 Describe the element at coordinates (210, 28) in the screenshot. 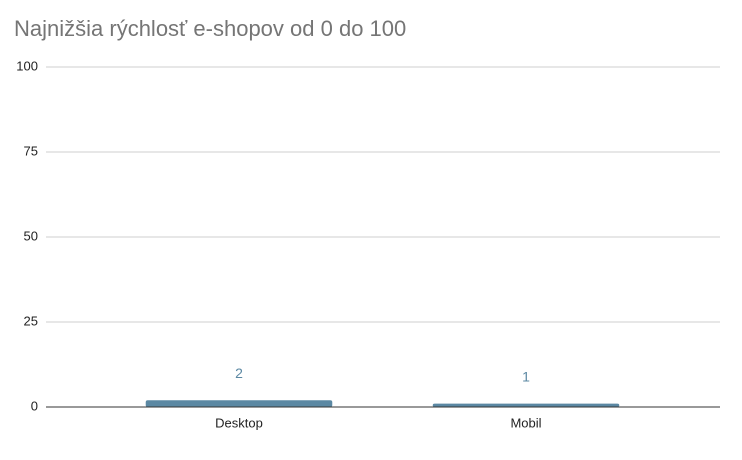

I see `chart-title: Najnižšia rýchlosť e-shopov od 0 do 100` at that location.